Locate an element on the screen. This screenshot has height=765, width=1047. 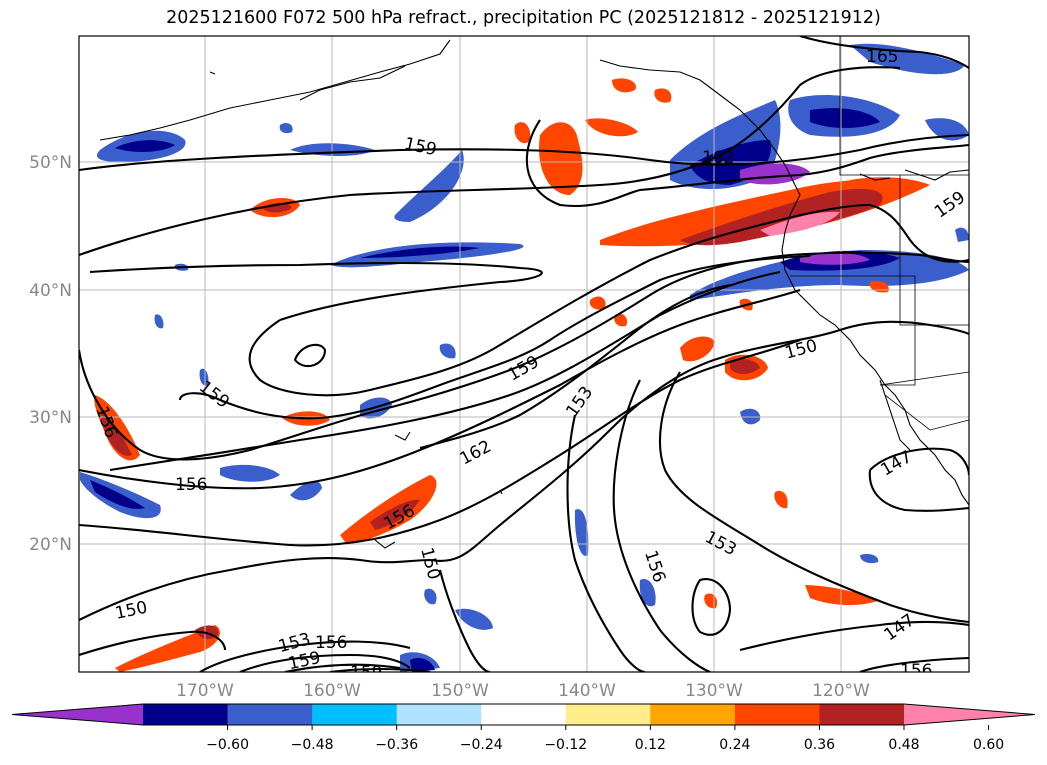
colorbar-extend-low is located at coordinates (77, 714).